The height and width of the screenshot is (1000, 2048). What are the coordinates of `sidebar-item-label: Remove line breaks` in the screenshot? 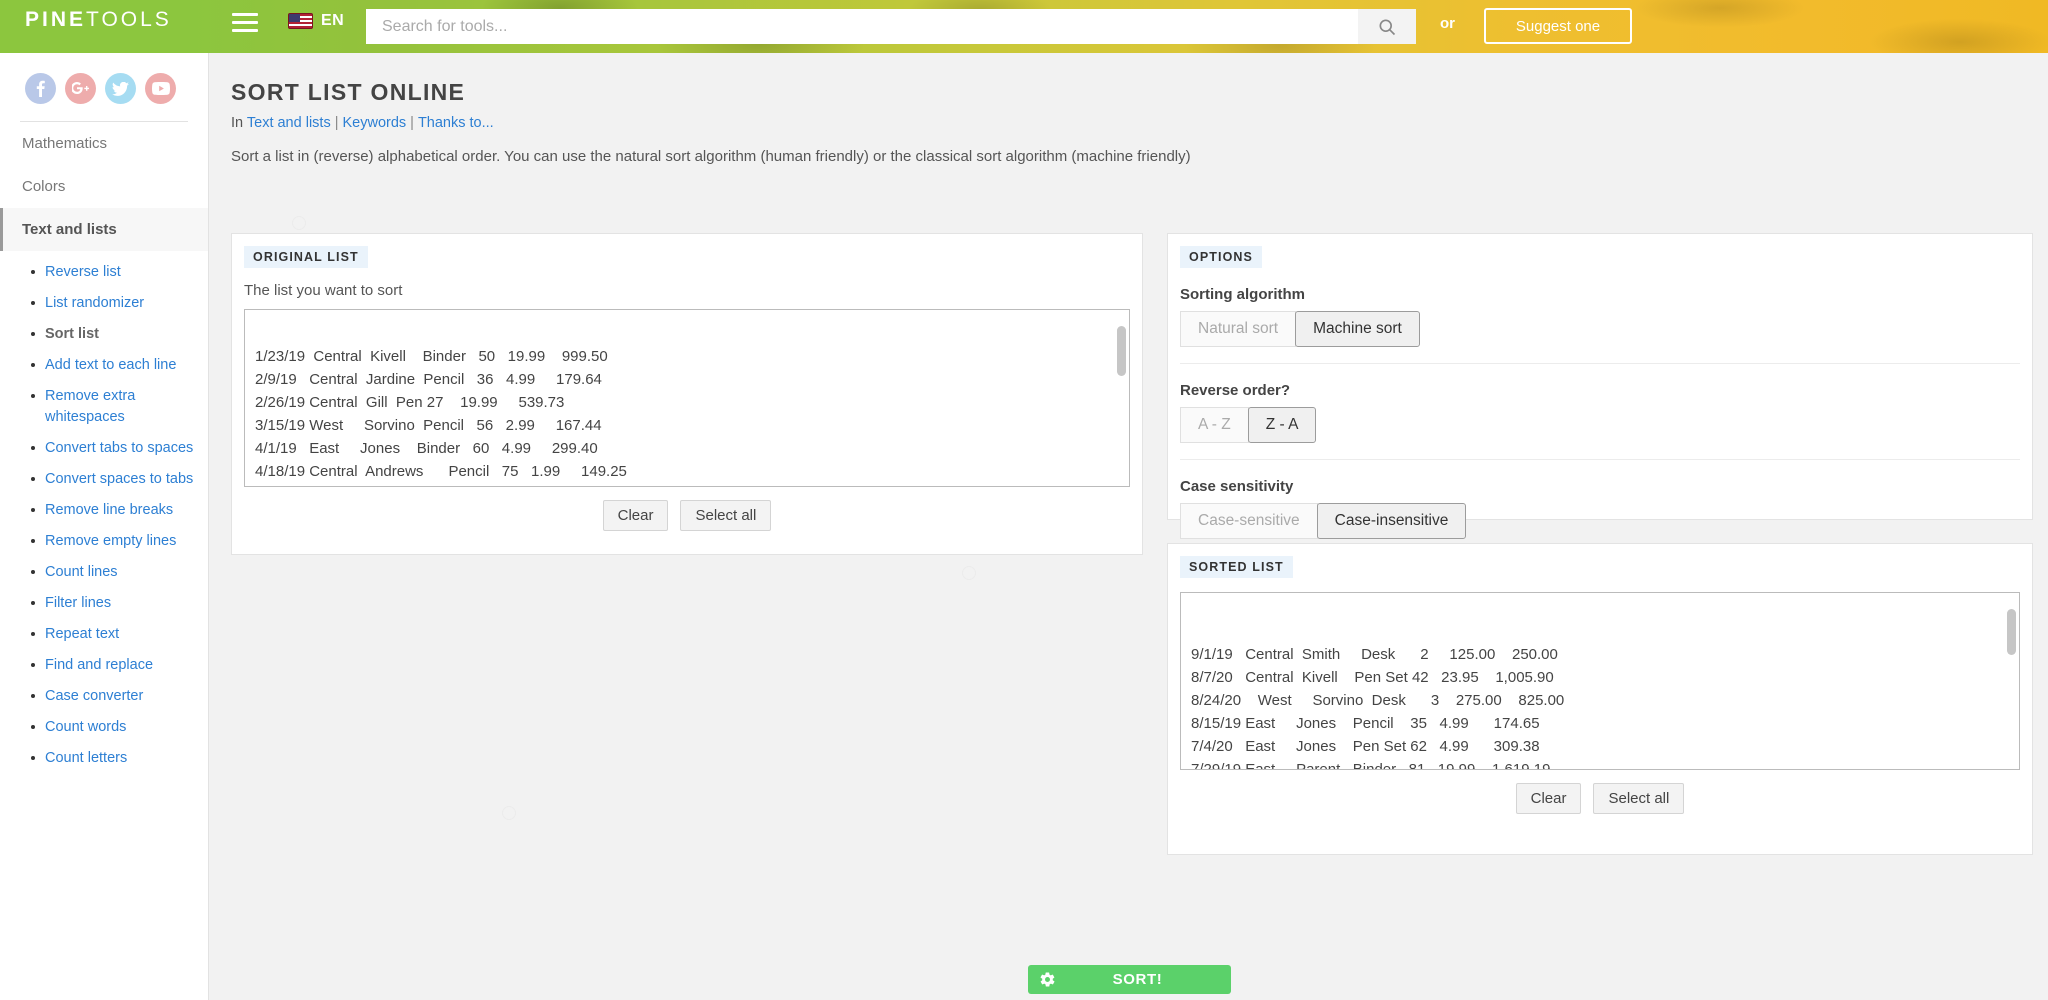 It's located at (109, 510).